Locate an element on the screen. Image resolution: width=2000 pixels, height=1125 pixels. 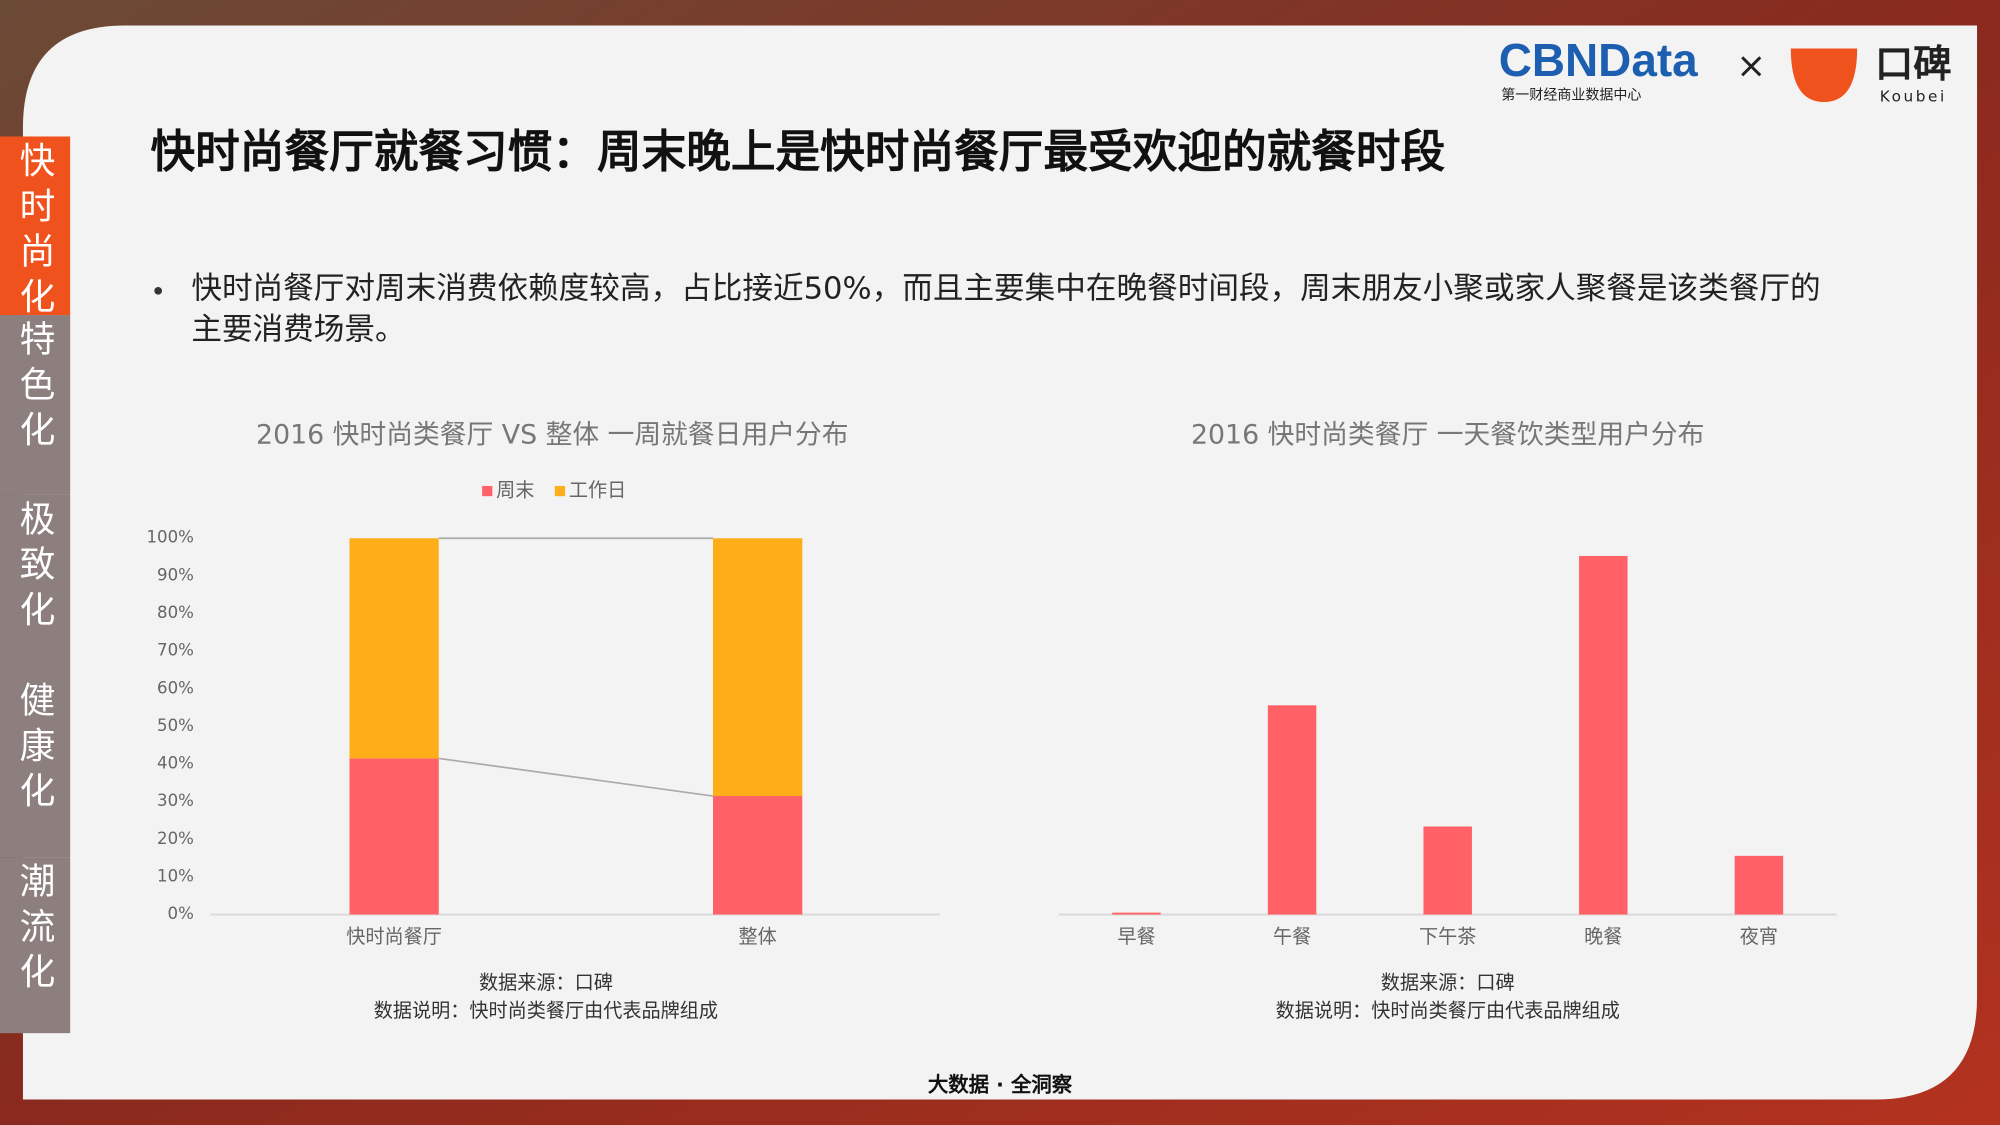
brand: CBNData is located at coordinates (1598, 60).